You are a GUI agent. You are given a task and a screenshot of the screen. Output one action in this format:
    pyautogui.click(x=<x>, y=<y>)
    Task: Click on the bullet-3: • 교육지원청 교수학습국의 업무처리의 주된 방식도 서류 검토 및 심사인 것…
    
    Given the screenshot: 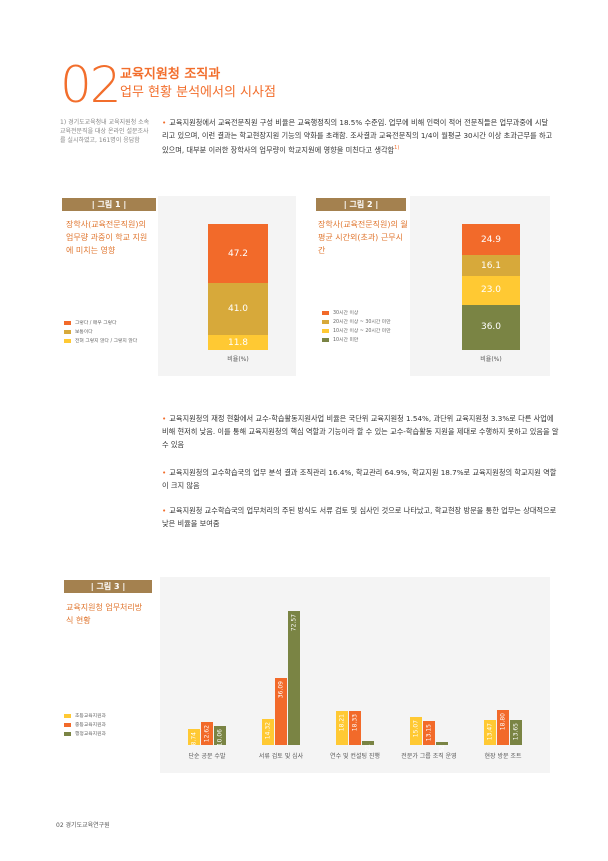 What is the action you would take?
    pyautogui.click(x=359, y=517)
    